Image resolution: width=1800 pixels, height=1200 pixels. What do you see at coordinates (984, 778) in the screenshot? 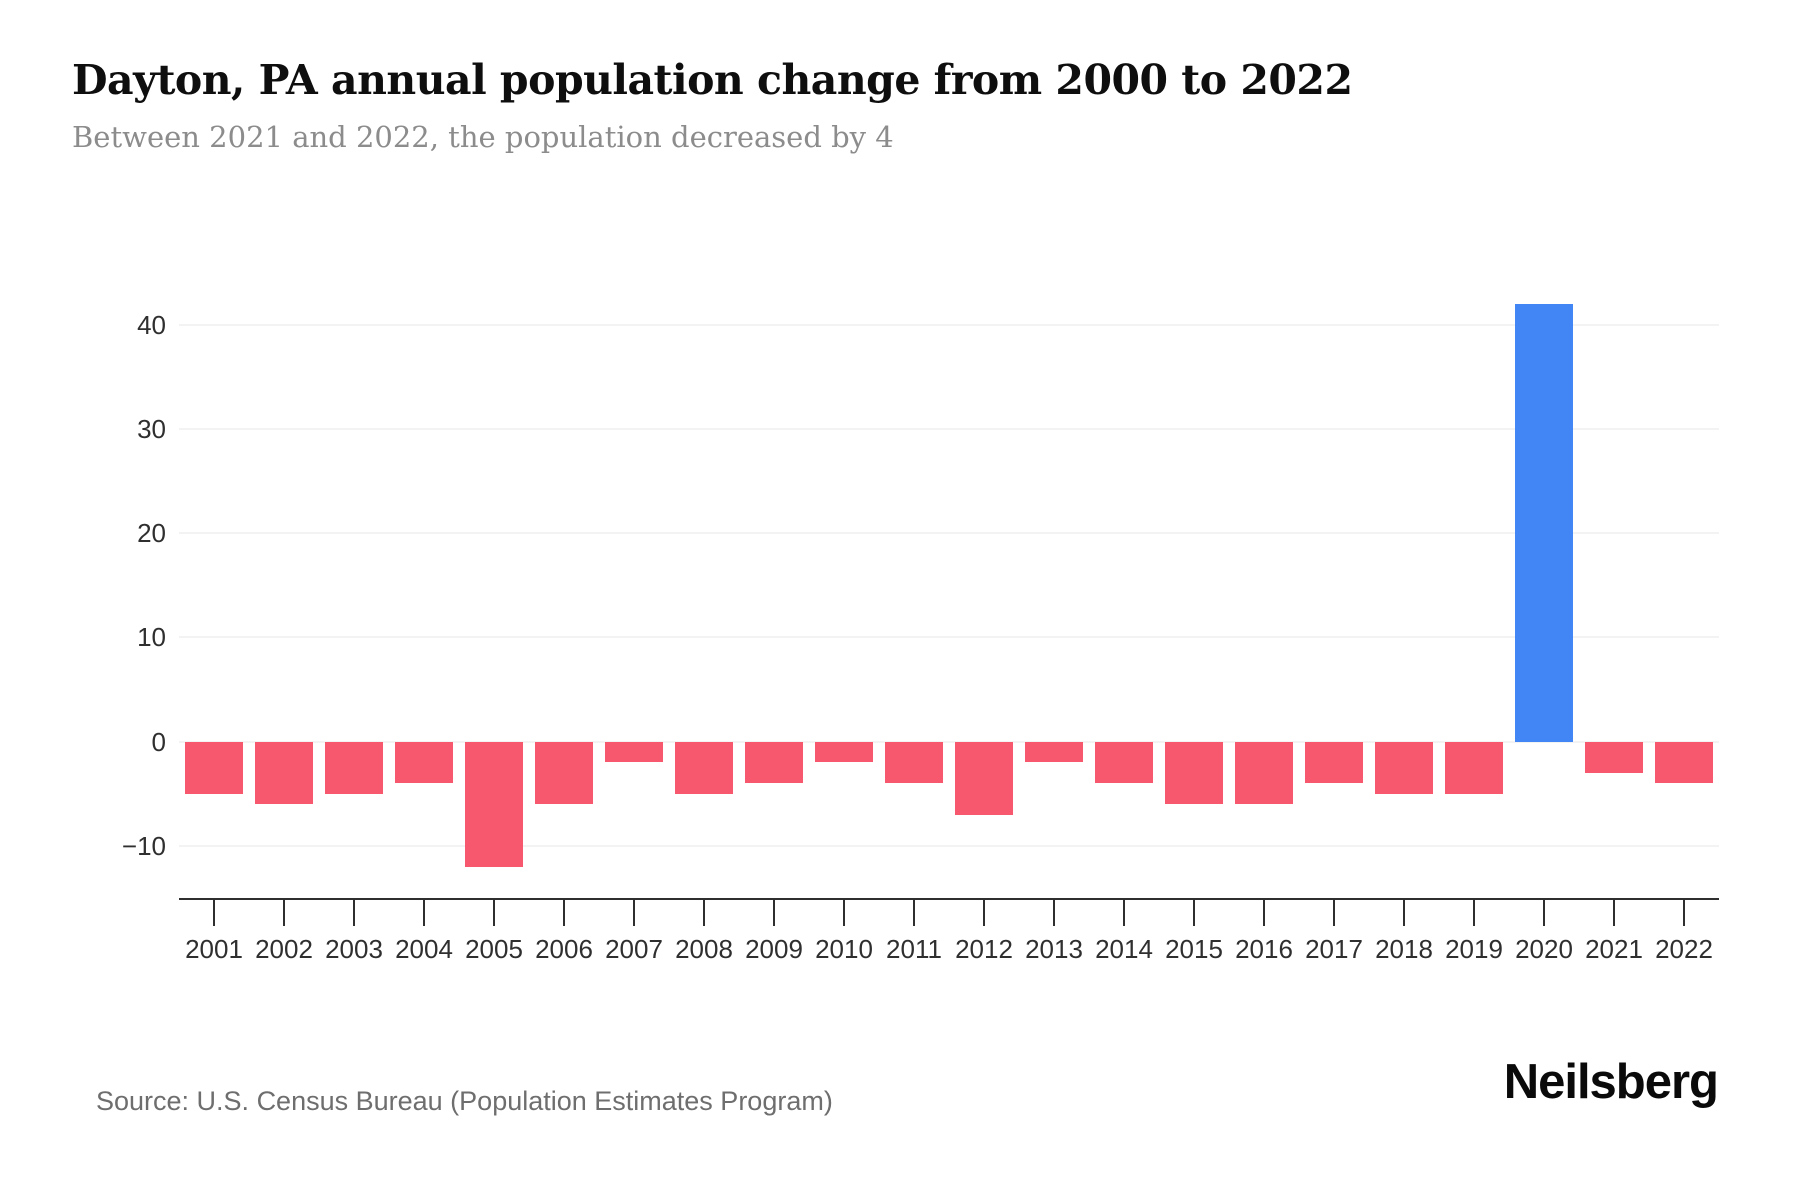
I see `bar-2012` at bounding box center [984, 778].